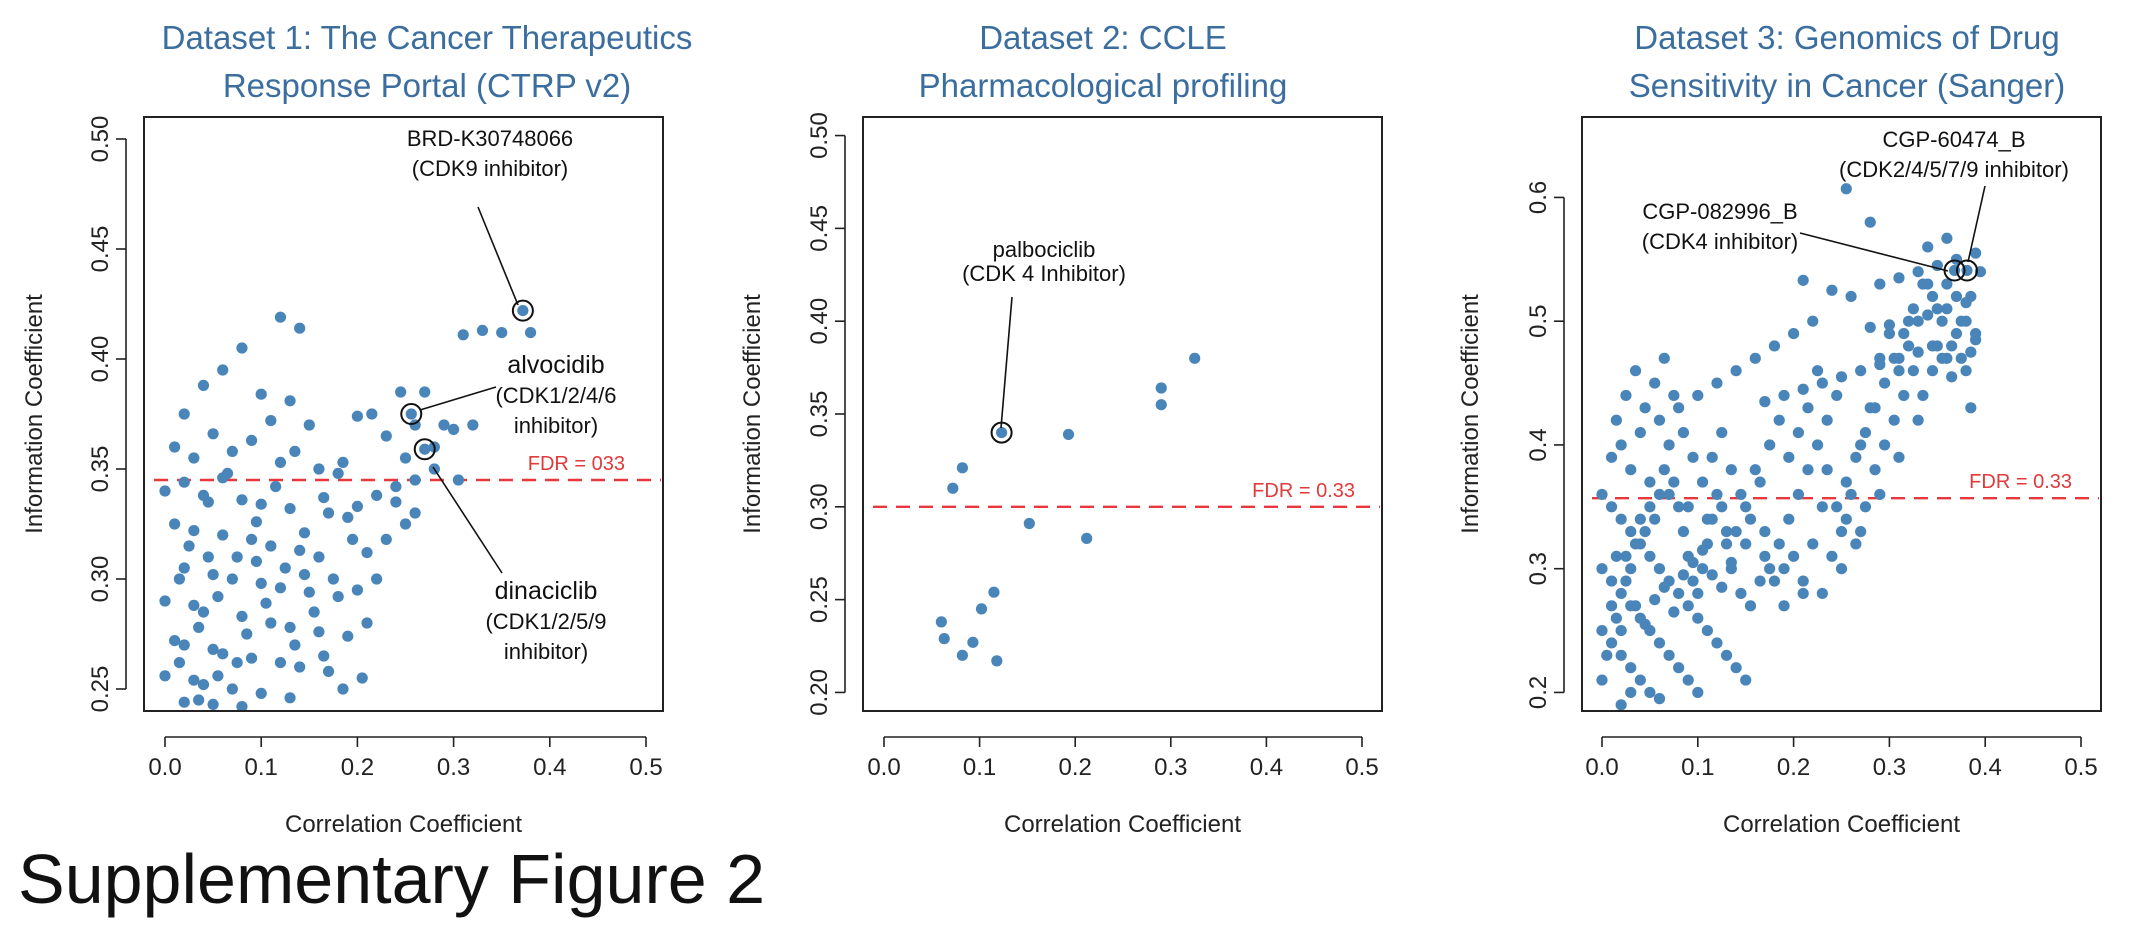  I want to click on annotation-text: palbociclib, so click(1044, 249).